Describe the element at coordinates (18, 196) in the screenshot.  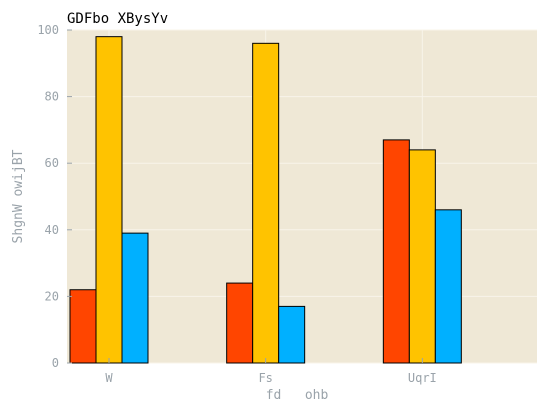
I see `y-axis-label: ShgnW owijBT` at that location.